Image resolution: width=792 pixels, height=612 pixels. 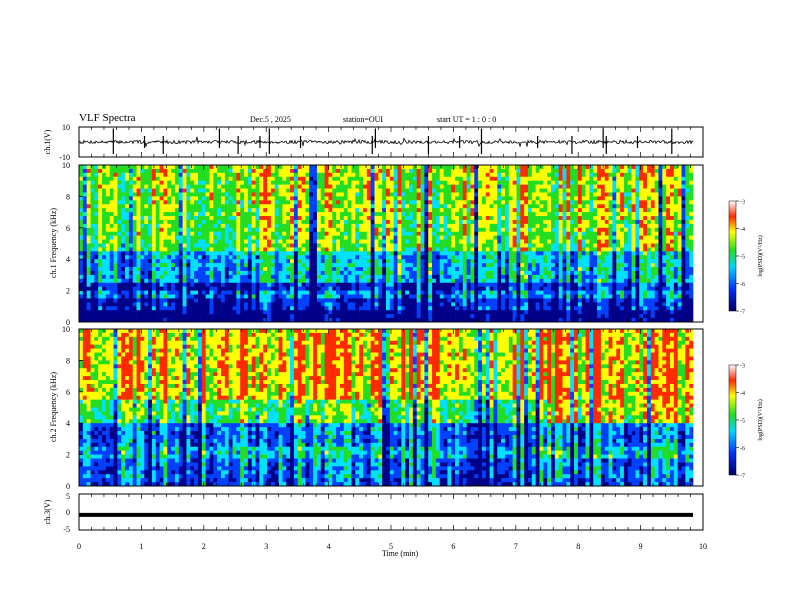 I want to click on ch2-colorbar-tick: -4, so click(x=742, y=394).